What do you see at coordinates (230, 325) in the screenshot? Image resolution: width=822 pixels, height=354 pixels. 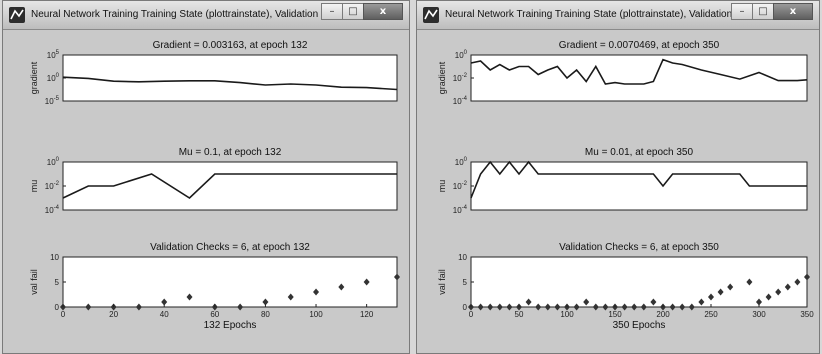 I see `x-axis-label: 132 Epochs` at bounding box center [230, 325].